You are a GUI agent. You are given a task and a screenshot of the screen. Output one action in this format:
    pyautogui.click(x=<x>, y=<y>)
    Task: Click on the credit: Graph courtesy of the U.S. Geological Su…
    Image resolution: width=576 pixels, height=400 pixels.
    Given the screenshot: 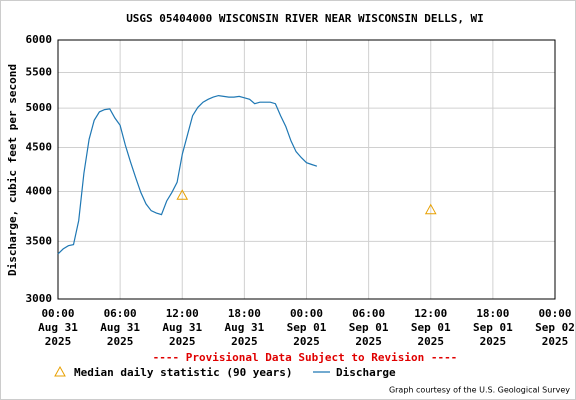 What is the action you would take?
    pyautogui.click(x=479, y=390)
    